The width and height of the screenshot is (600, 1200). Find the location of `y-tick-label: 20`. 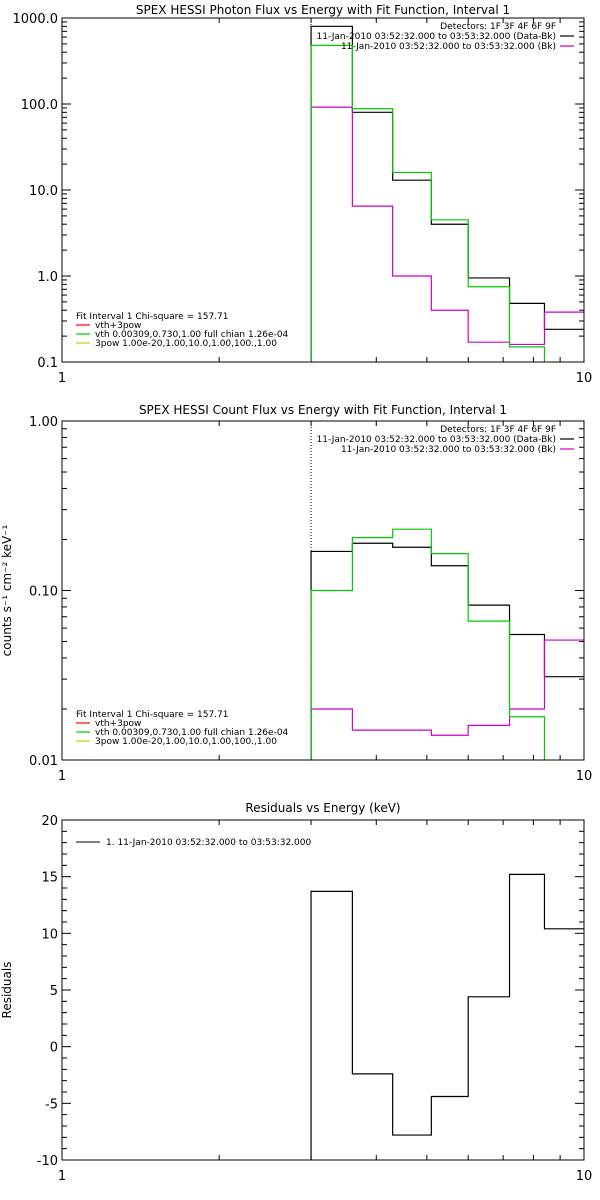

y-tick-label: 20 is located at coordinates (49, 821).